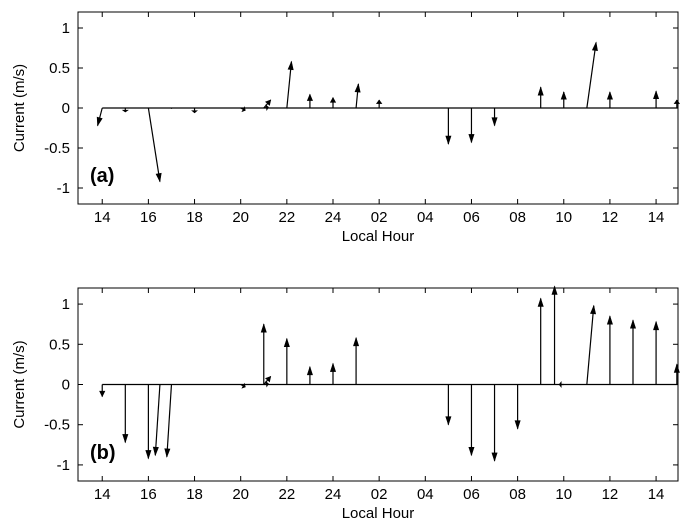 The image size is (684, 532). What do you see at coordinates (102, 176) in the screenshot?
I see `panel-label: (a)` at bounding box center [102, 176].